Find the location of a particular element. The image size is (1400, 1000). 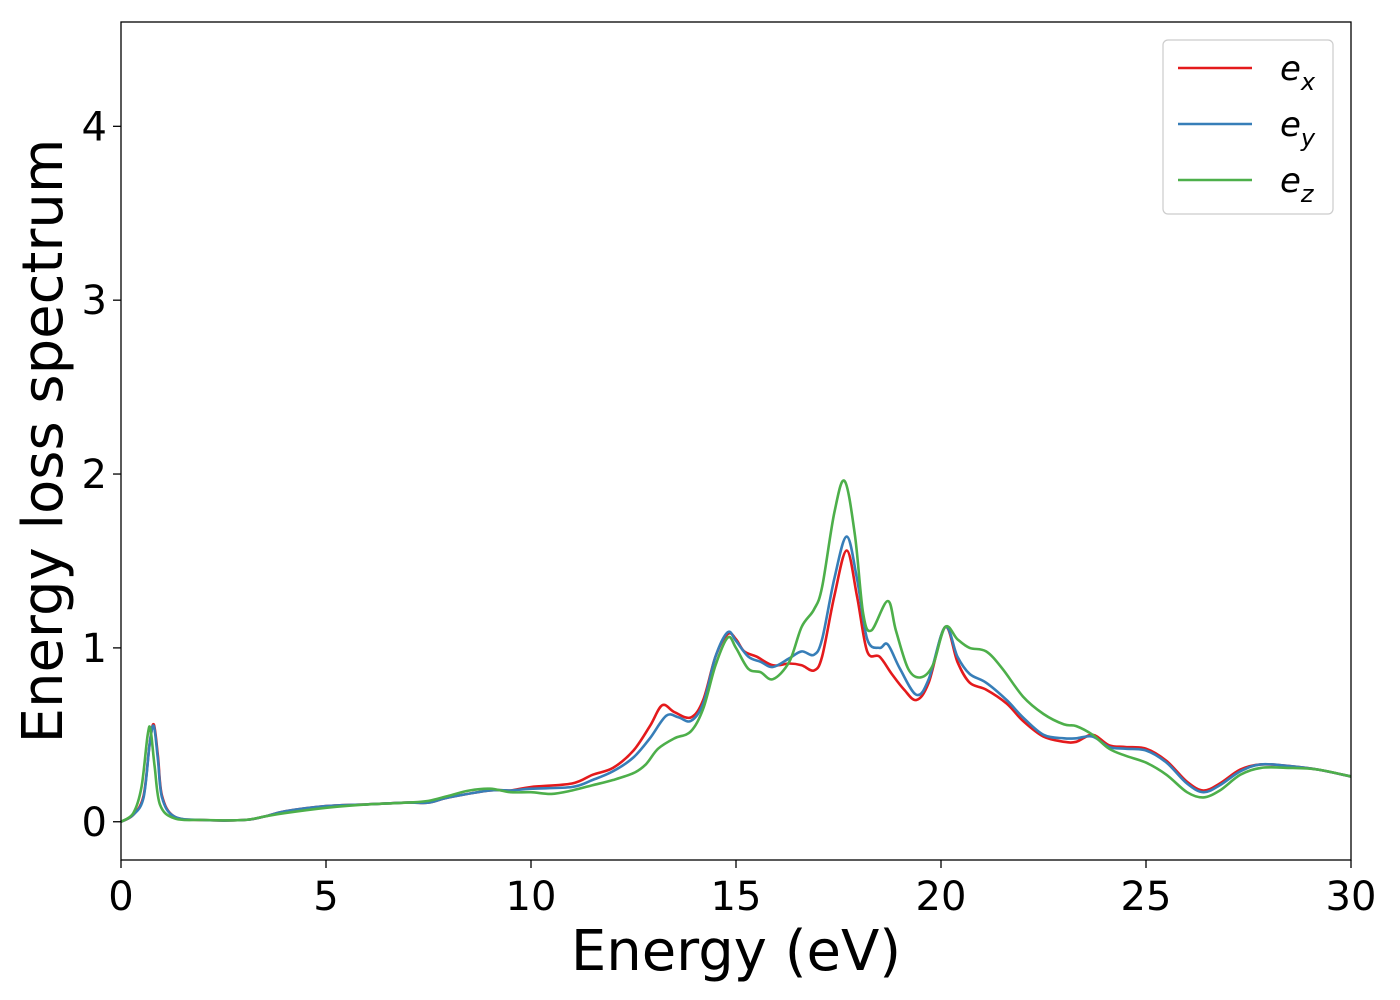

x-tick-label: 25 is located at coordinates (1146, 897).